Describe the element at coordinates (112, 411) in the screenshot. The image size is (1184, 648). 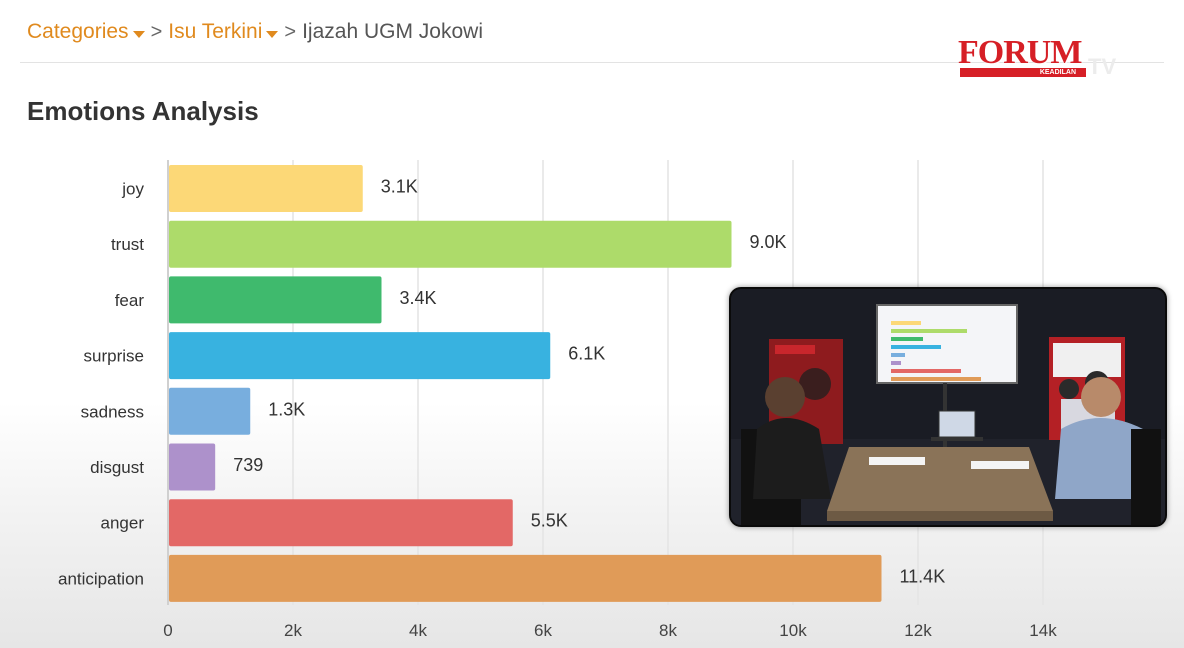
I see `category-label-sadness: sadness` at that location.